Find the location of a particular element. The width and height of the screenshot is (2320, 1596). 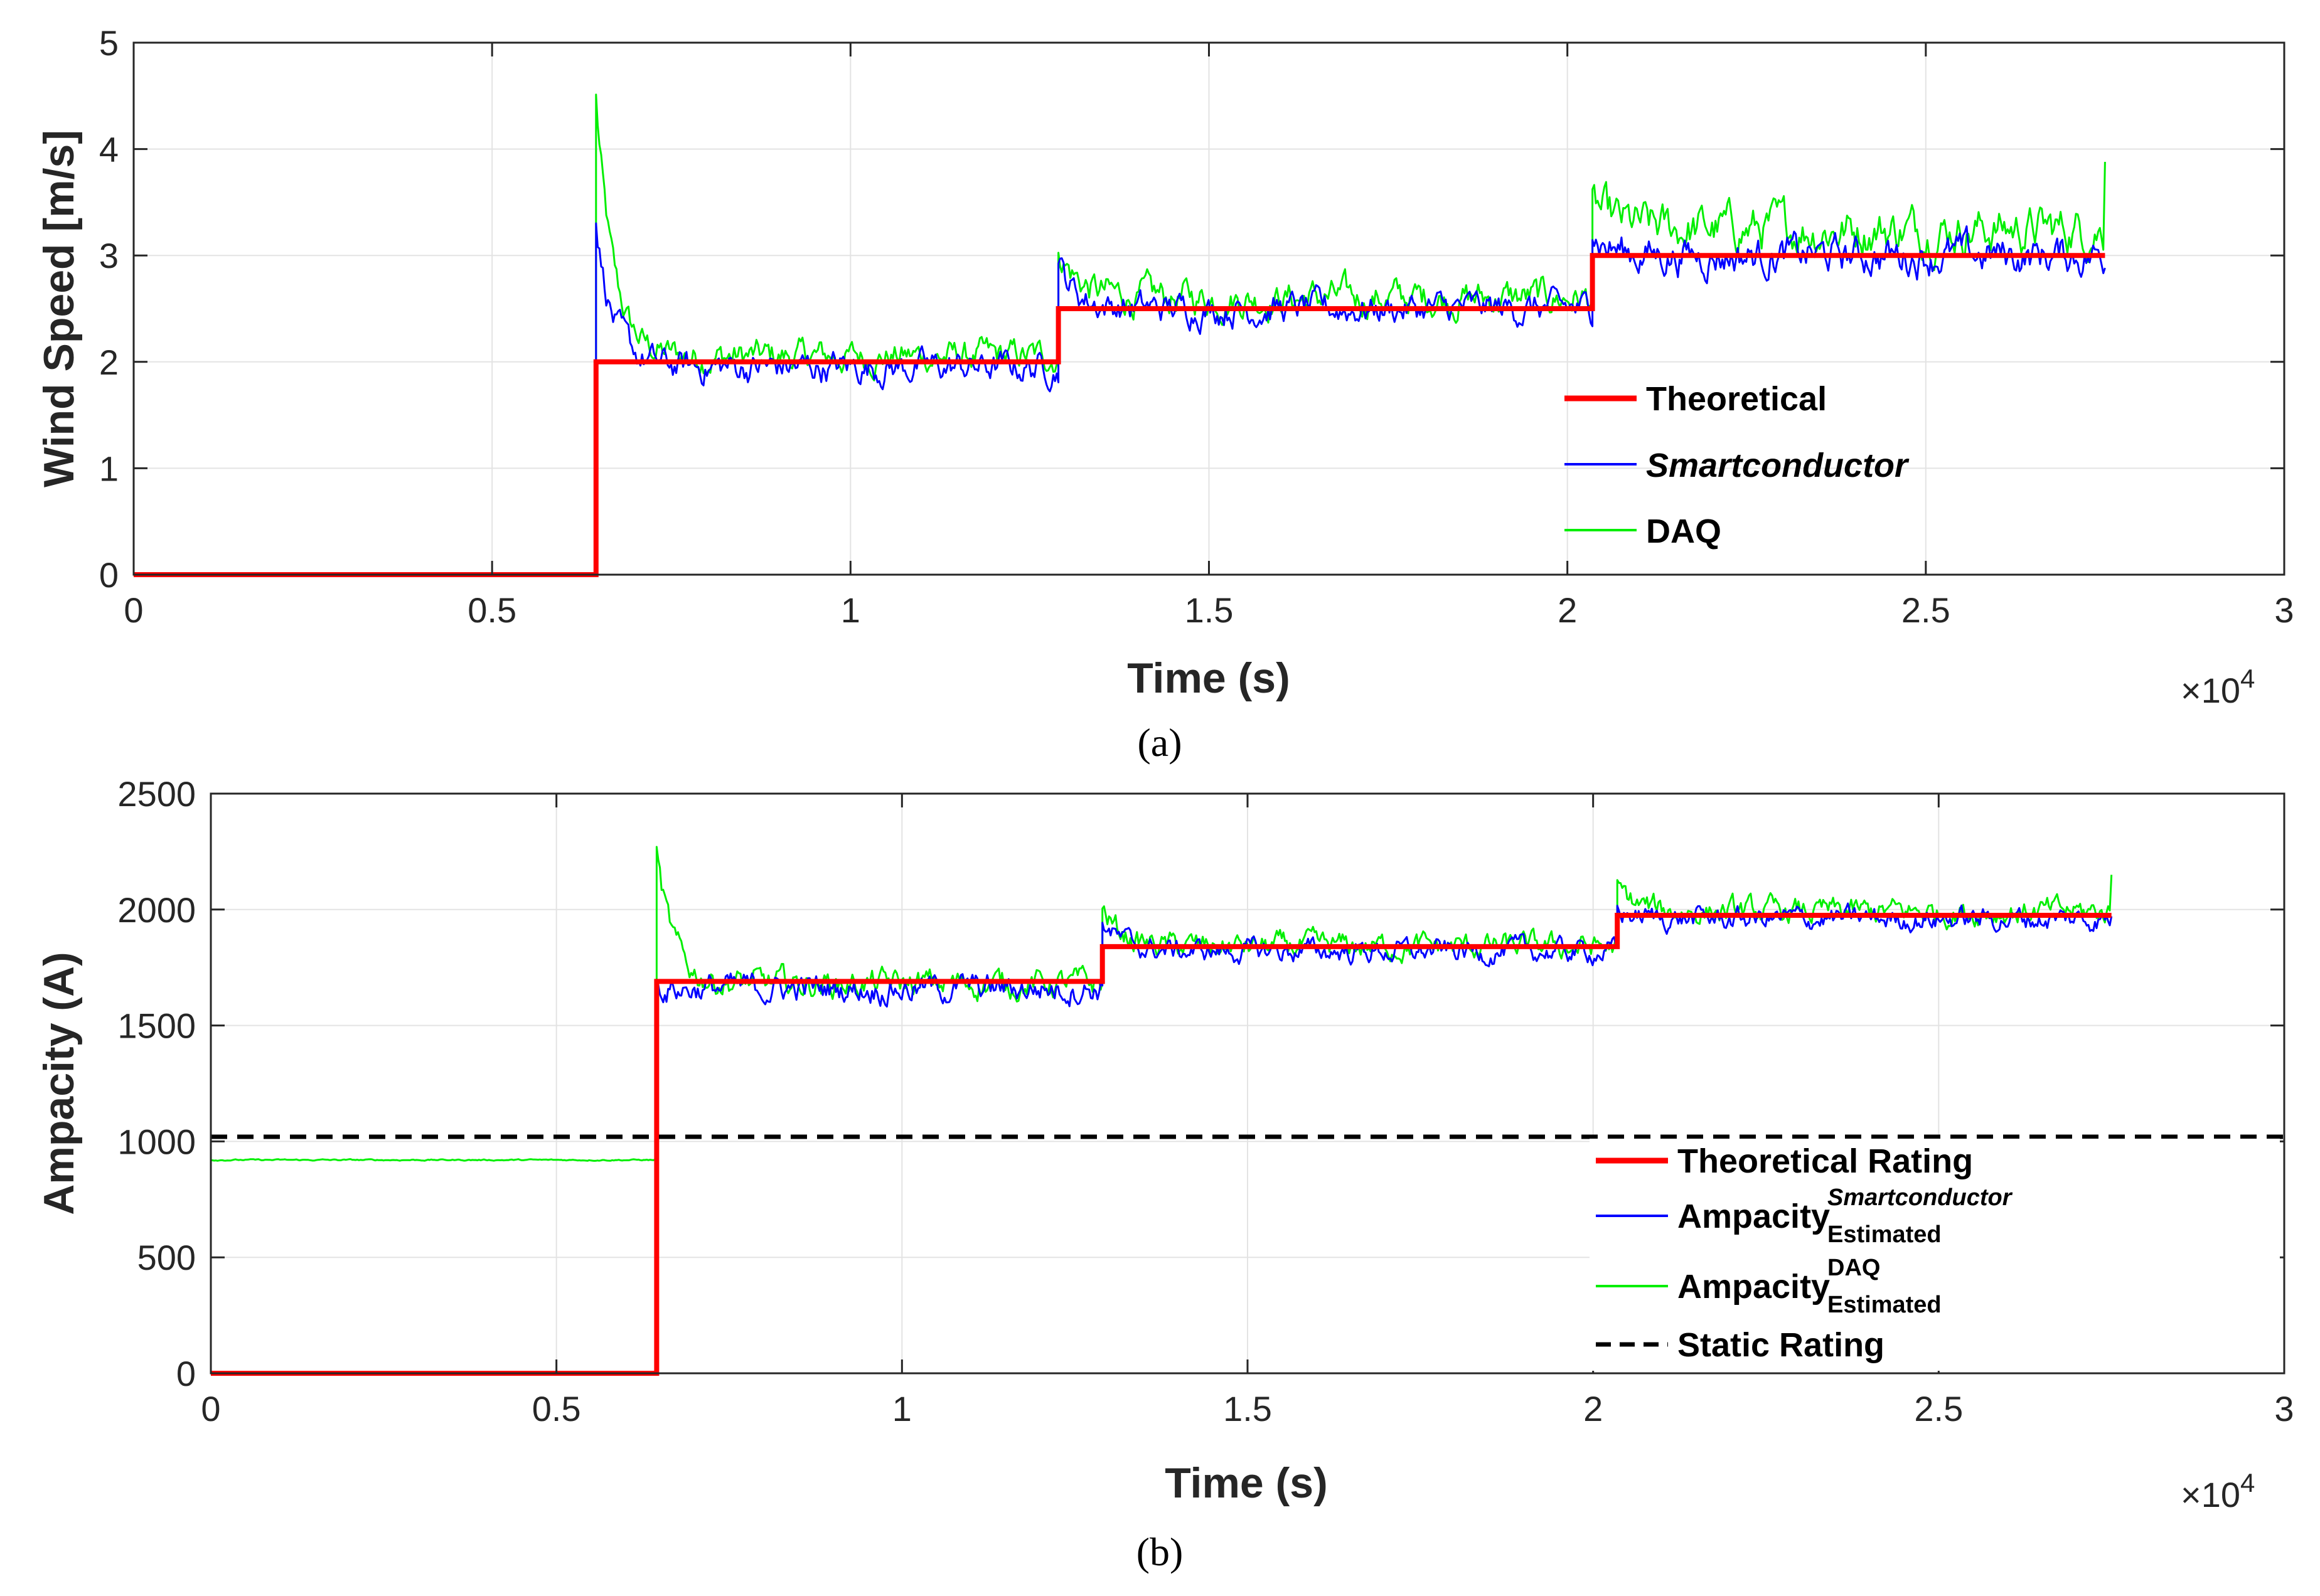

panel-a-ytick-label: 2 is located at coordinates (109, 362).